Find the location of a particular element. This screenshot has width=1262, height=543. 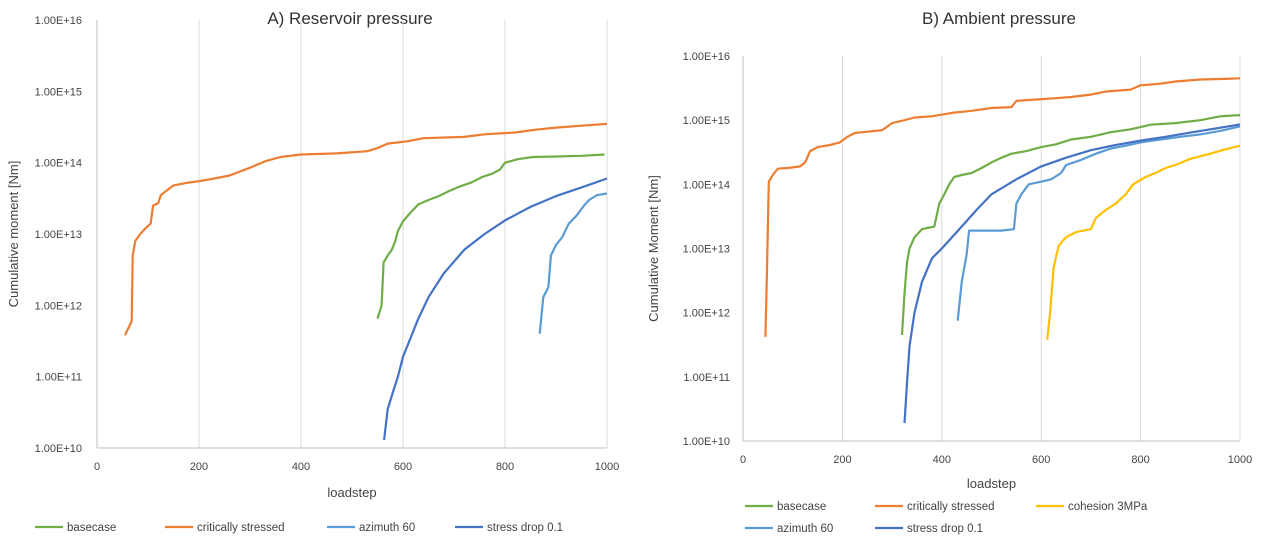

y-axis-label: Cumulative moment [Nm] is located at coordinates (13, 234).